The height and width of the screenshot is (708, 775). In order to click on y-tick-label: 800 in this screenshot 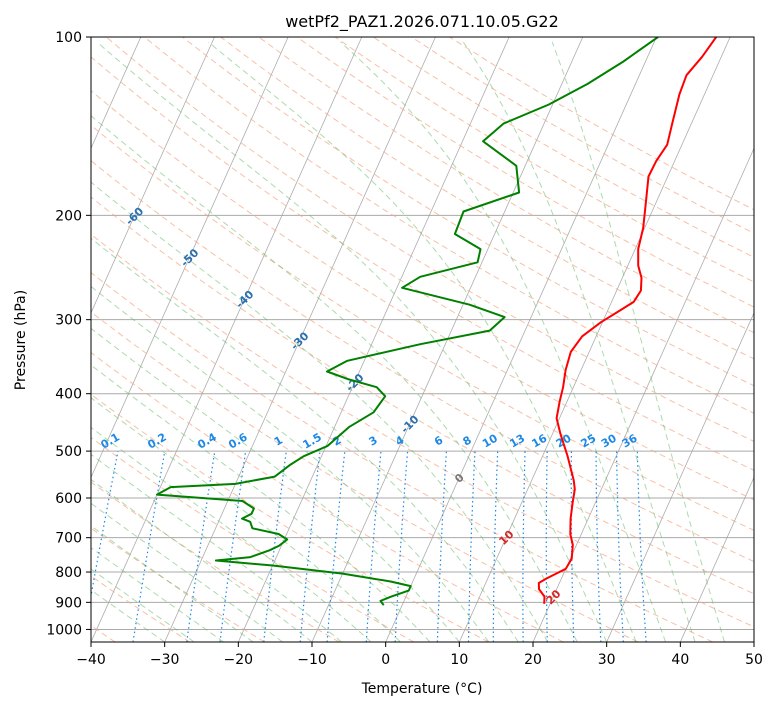, I will do `click(68, 573)`.